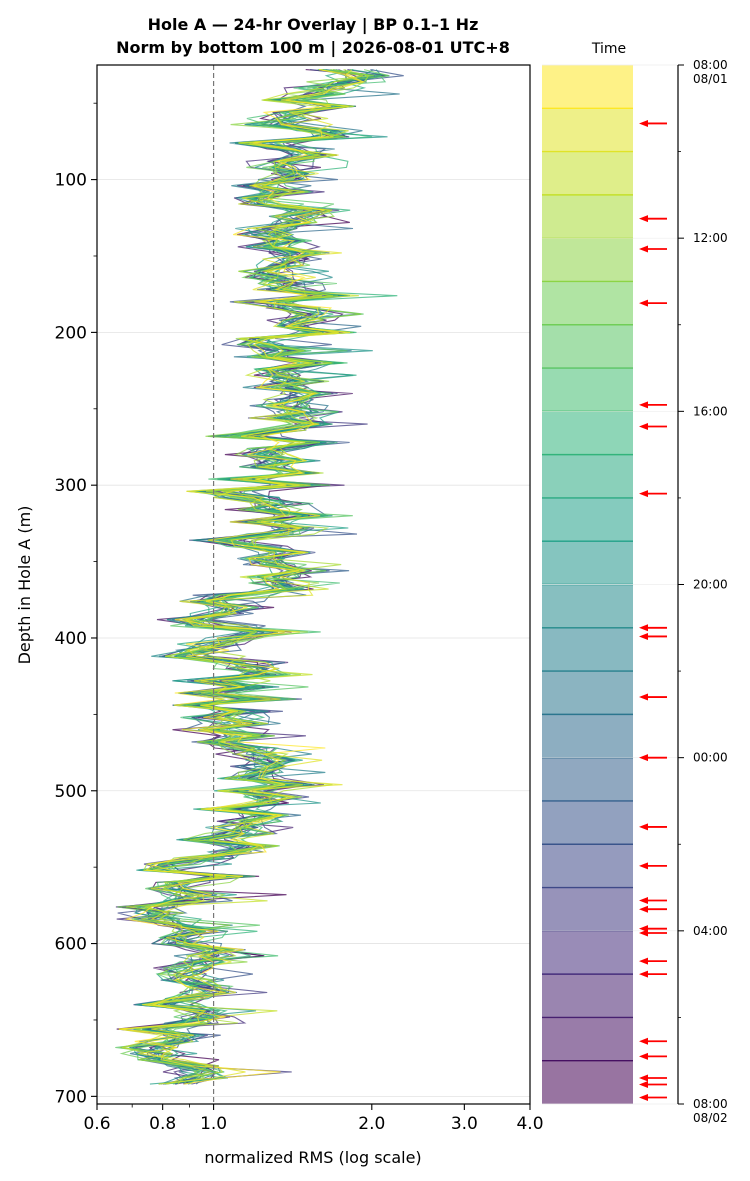  Describe the element at coordinates (710, 79) in the screenshot. I see `time-tick-date-0: 08/01` at that location.